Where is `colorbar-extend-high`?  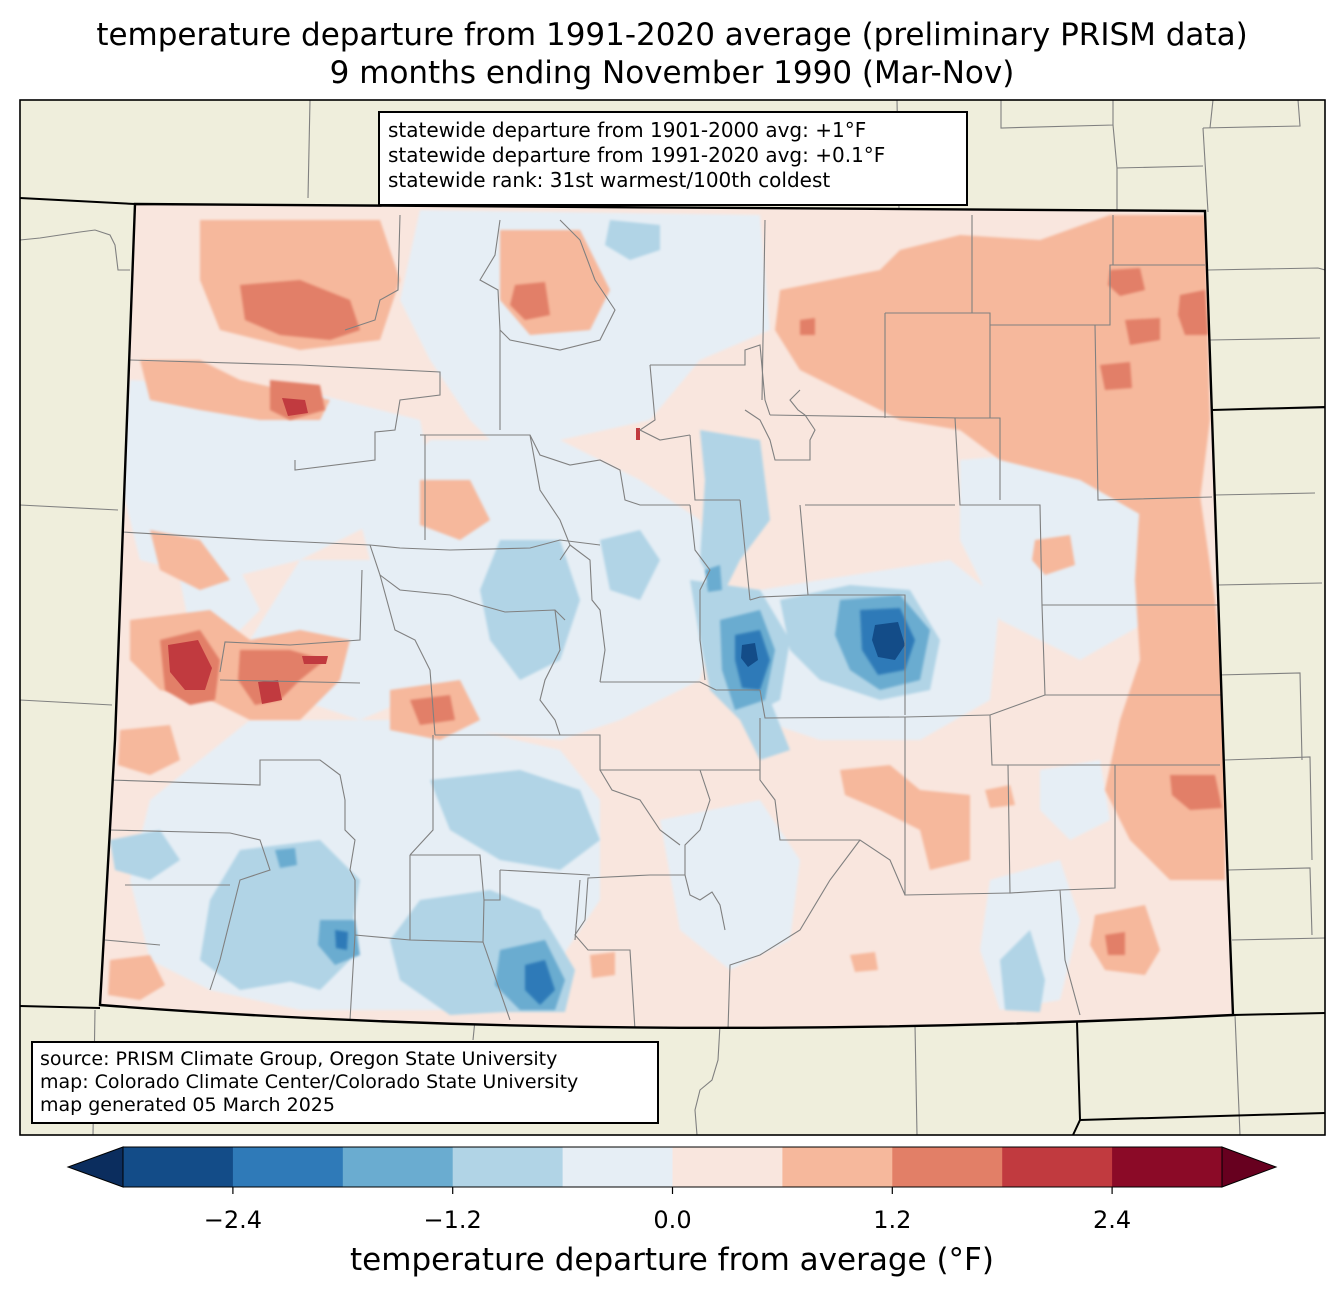
colorbar-extend-high is located at coordinates (1249, 1167).